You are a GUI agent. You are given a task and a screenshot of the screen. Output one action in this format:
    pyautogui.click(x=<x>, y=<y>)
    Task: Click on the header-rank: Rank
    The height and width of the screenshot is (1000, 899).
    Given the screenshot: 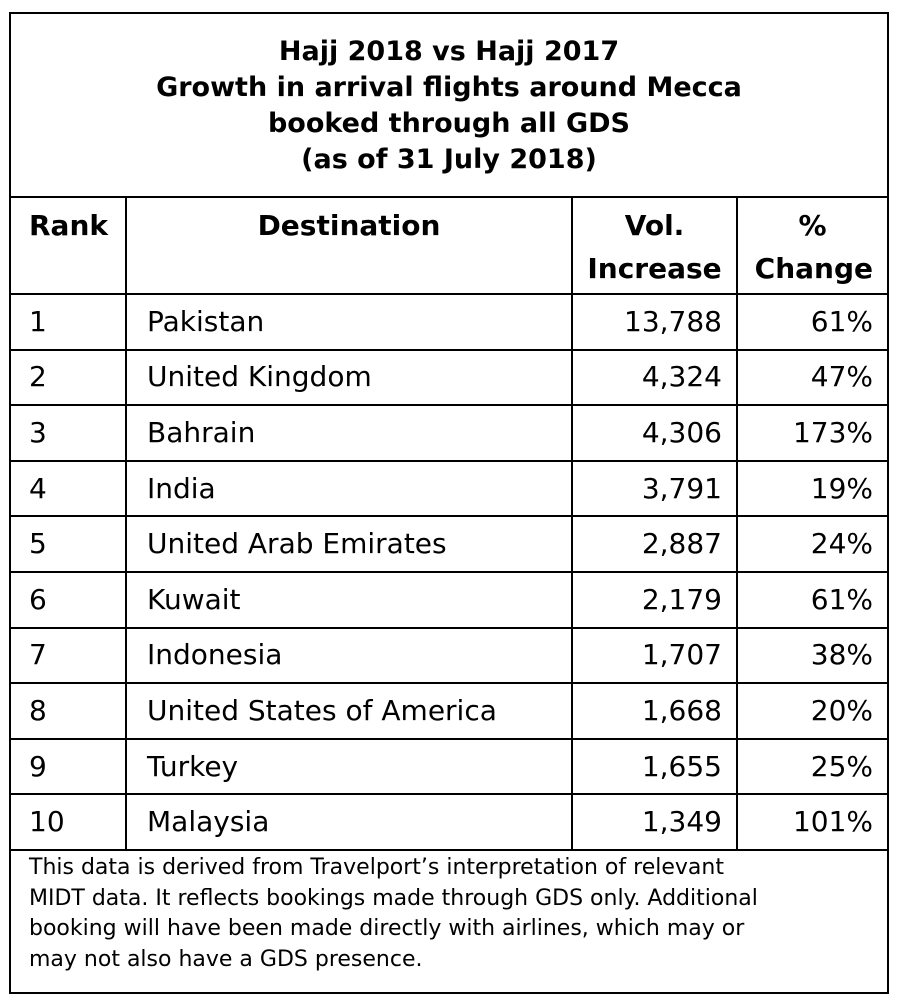 What is the action you would take?
    pyautogui.click(x=69, y=246)
    